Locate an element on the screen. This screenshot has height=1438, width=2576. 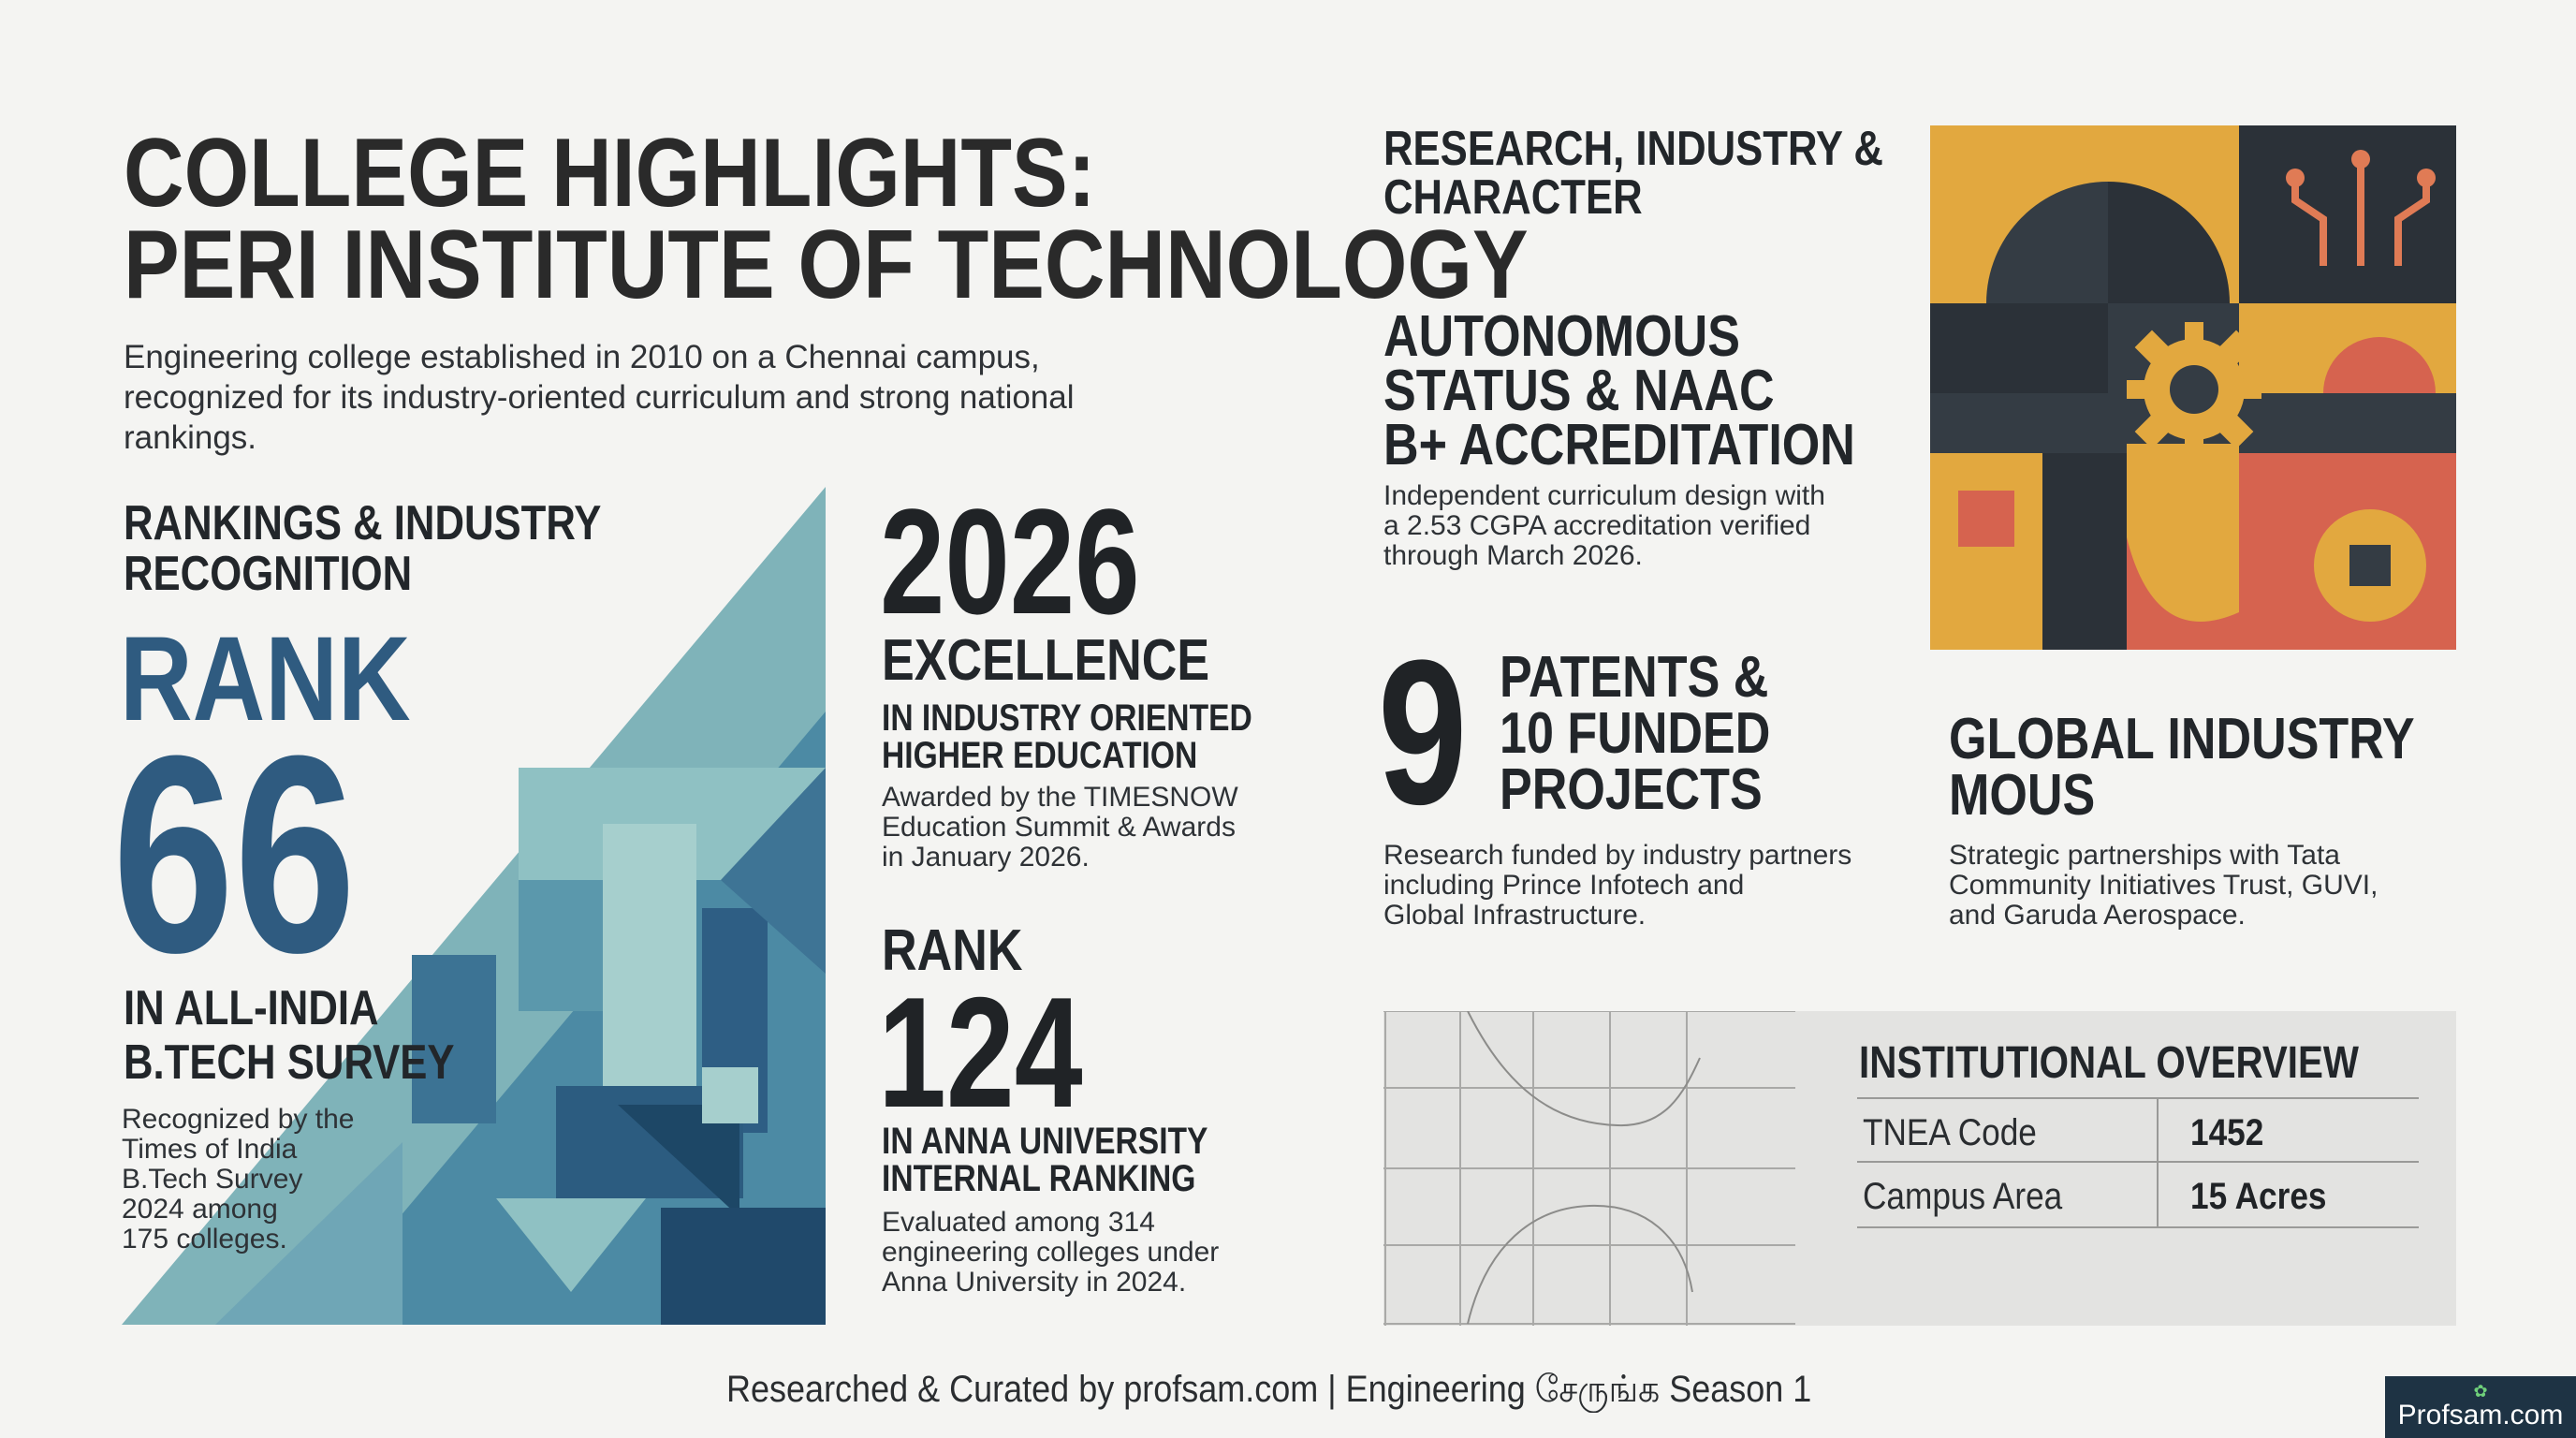
autonomy-heading-line-2: STATUS & NAAC is located at coordinates (1579, 391).